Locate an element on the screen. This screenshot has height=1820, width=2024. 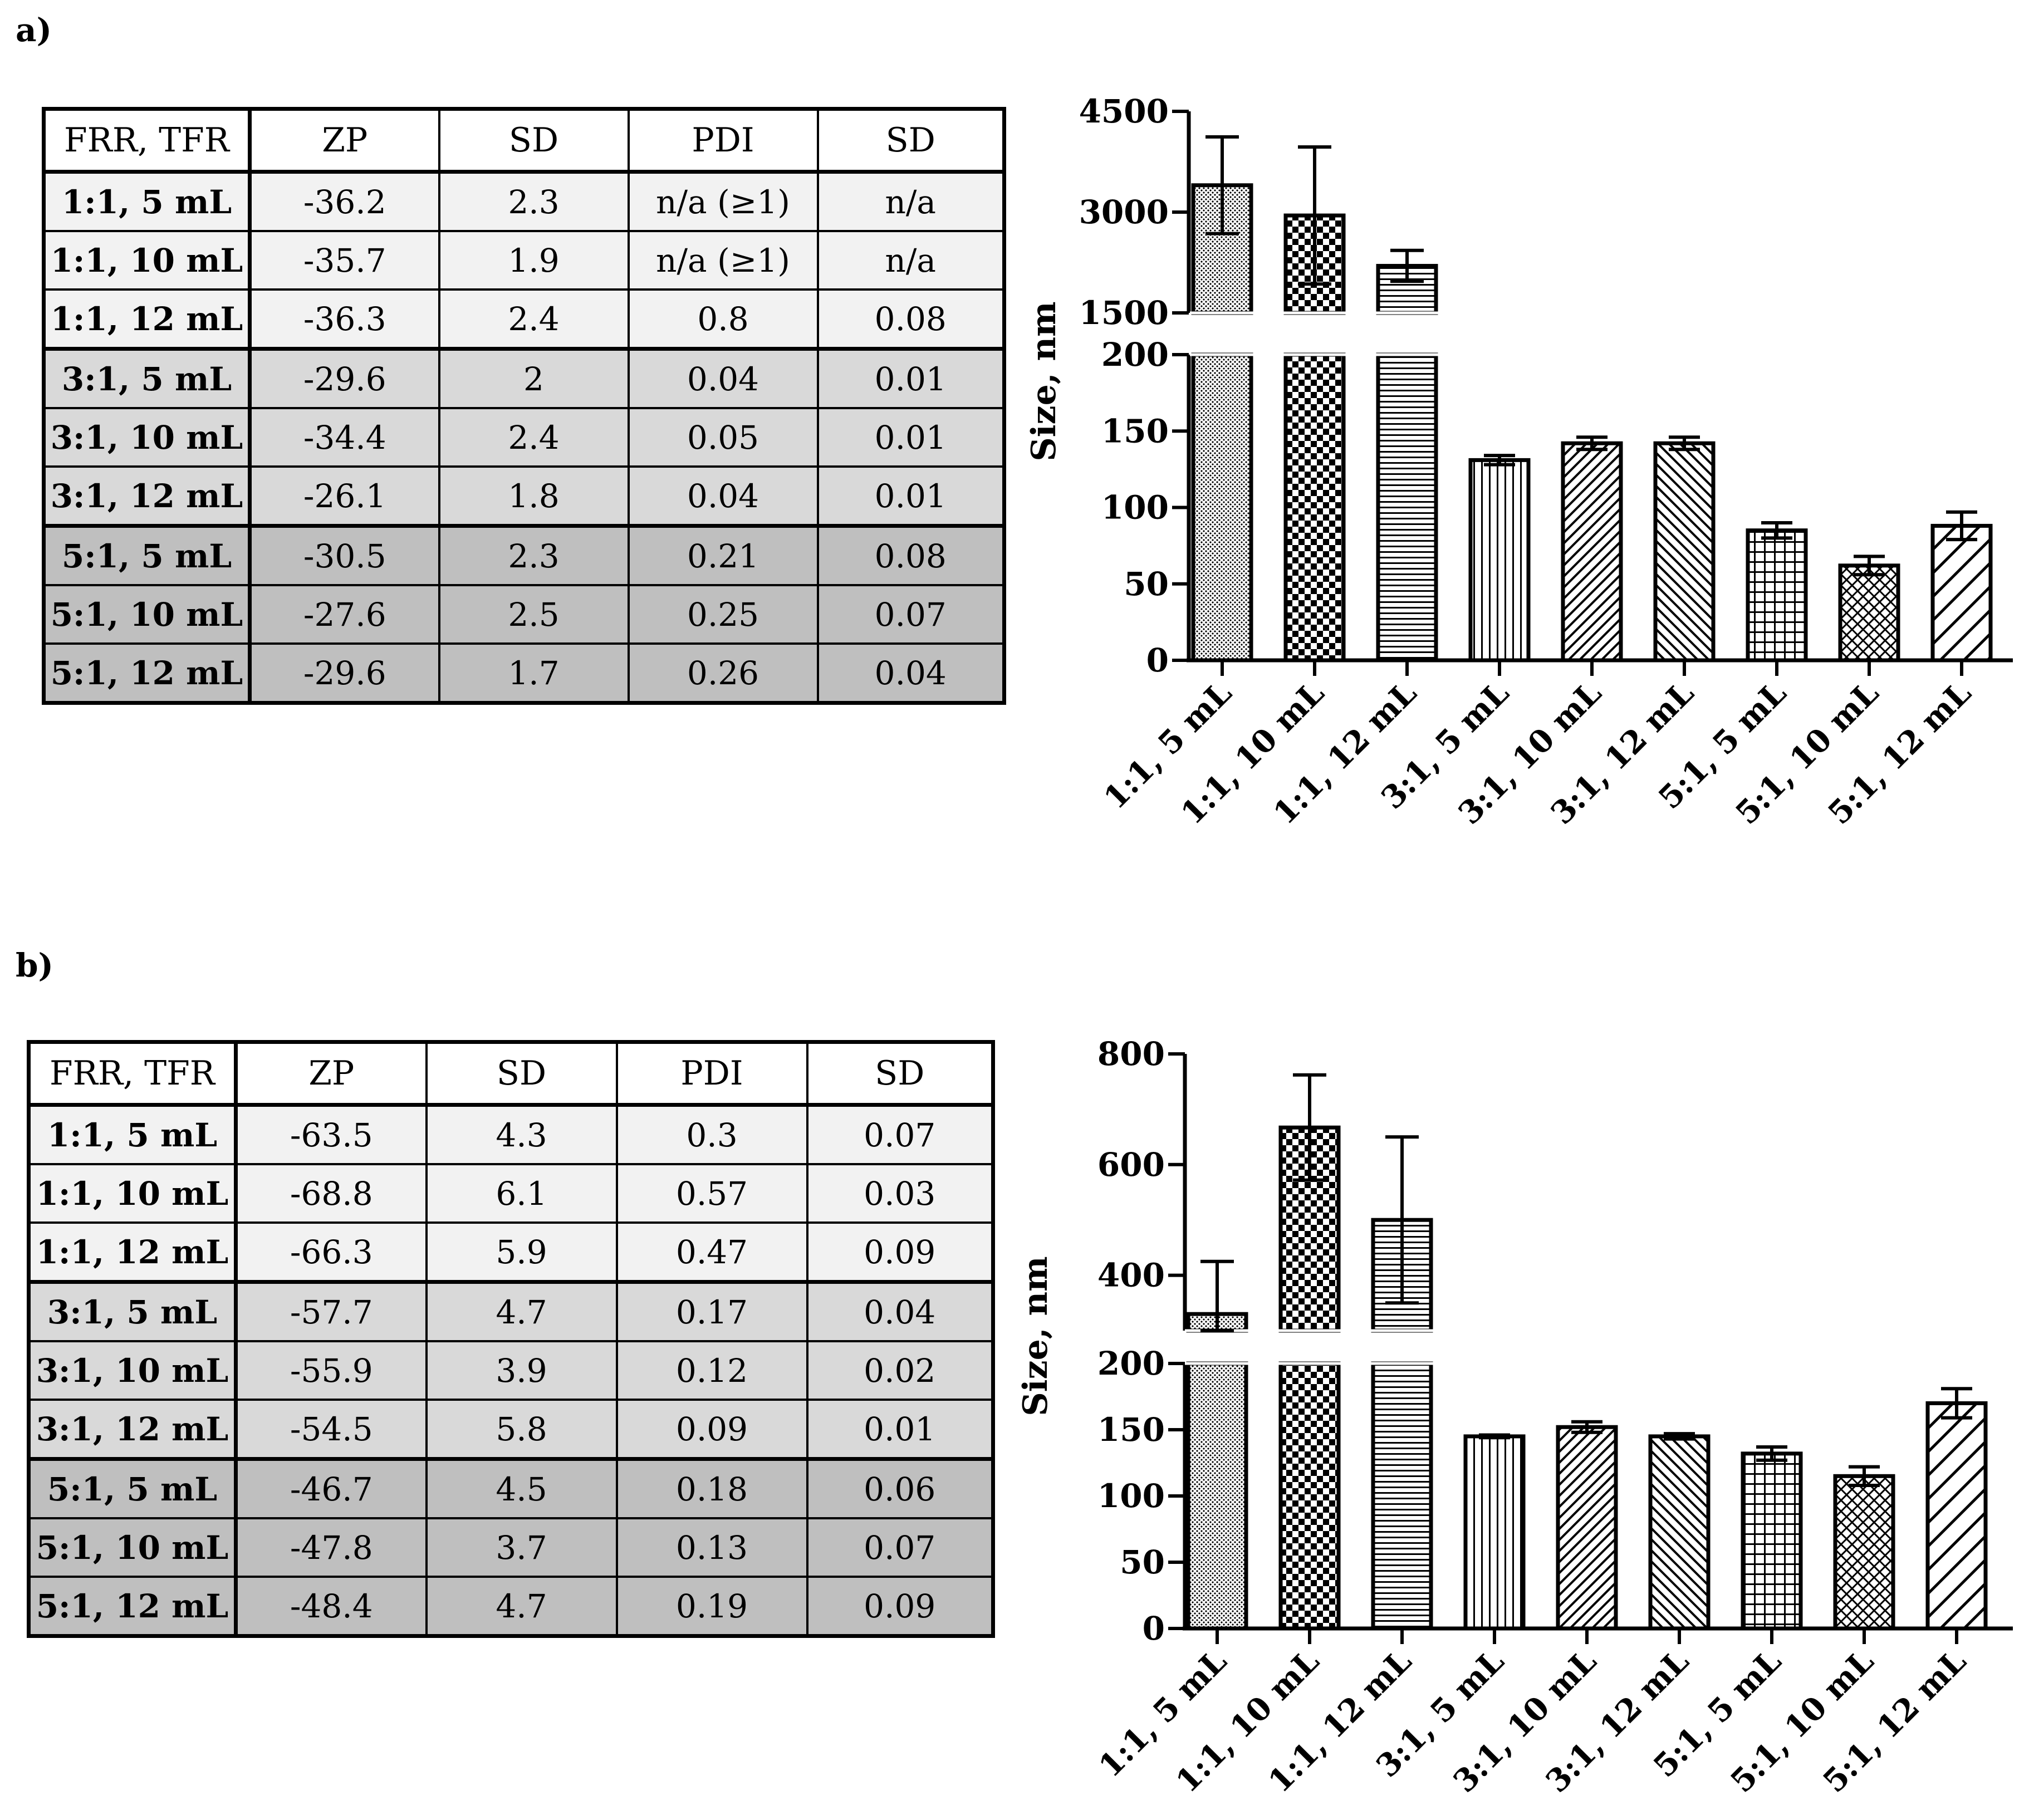
table-row: 3:1, 5 mL -29.6 2 0.04 0.01 is located at coordinates (524, 378).